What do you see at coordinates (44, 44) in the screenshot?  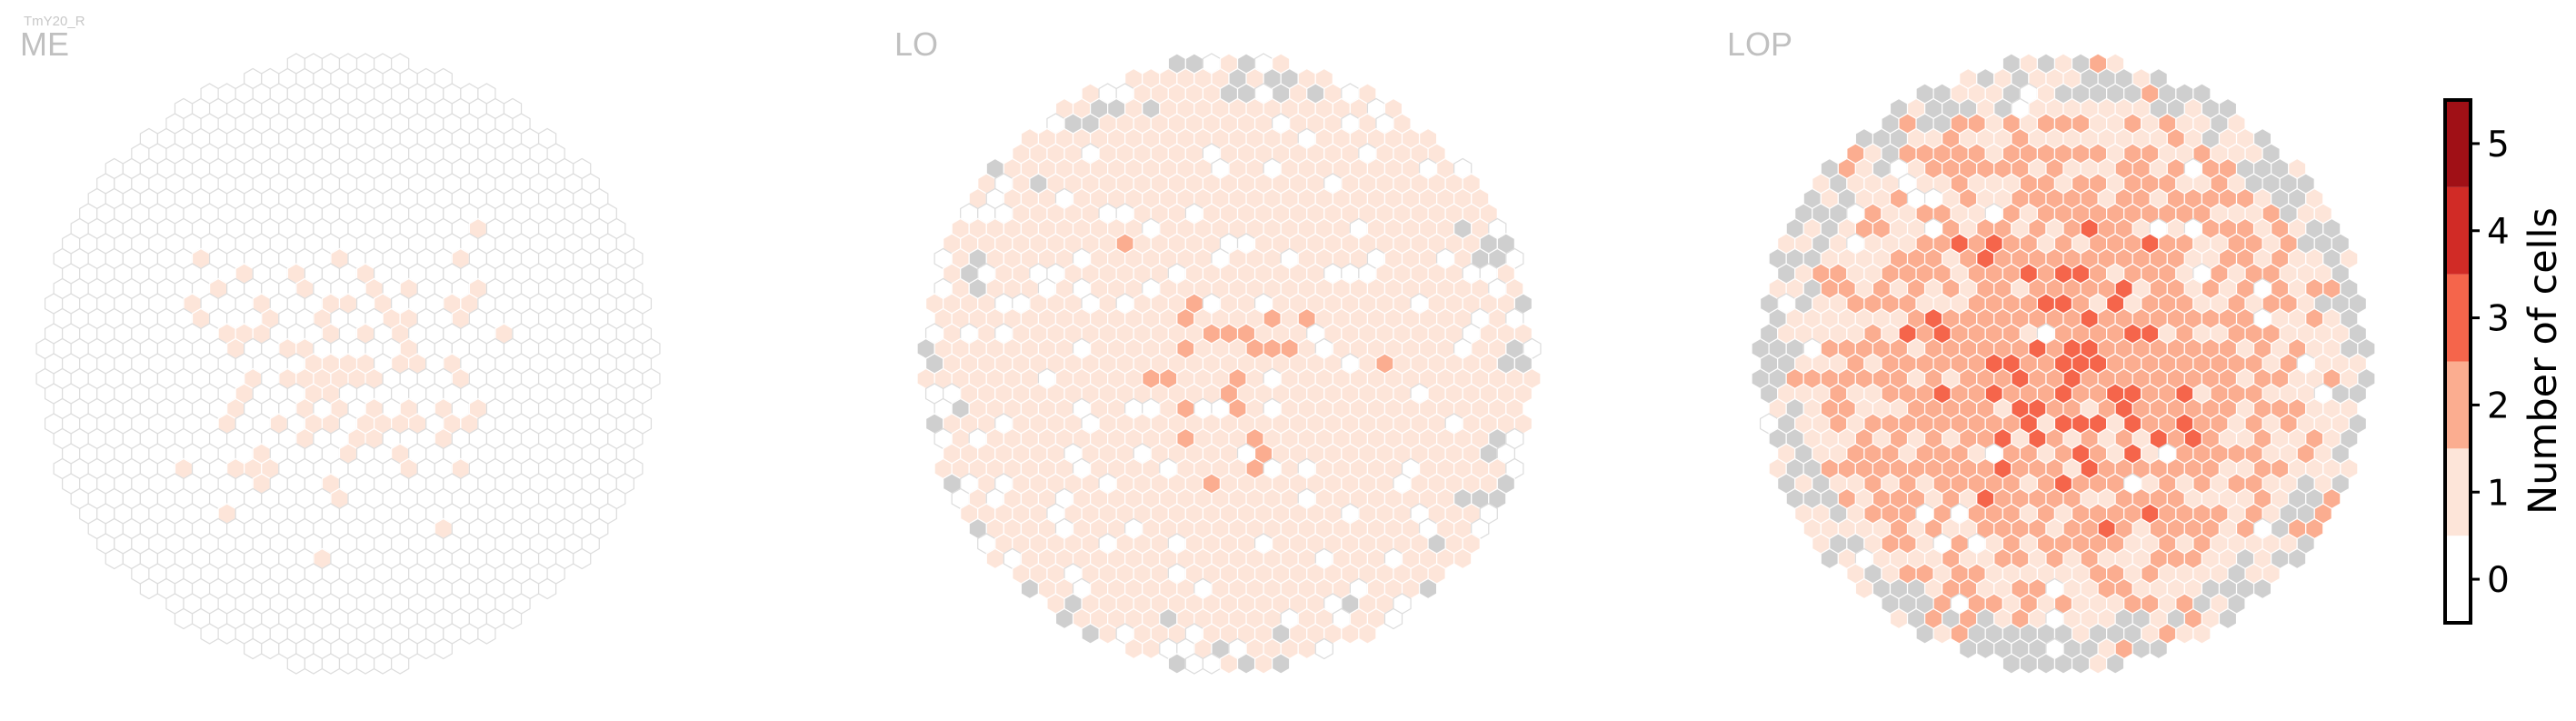 I see `panel-title-me: ME` at bounding box center [44, 44].